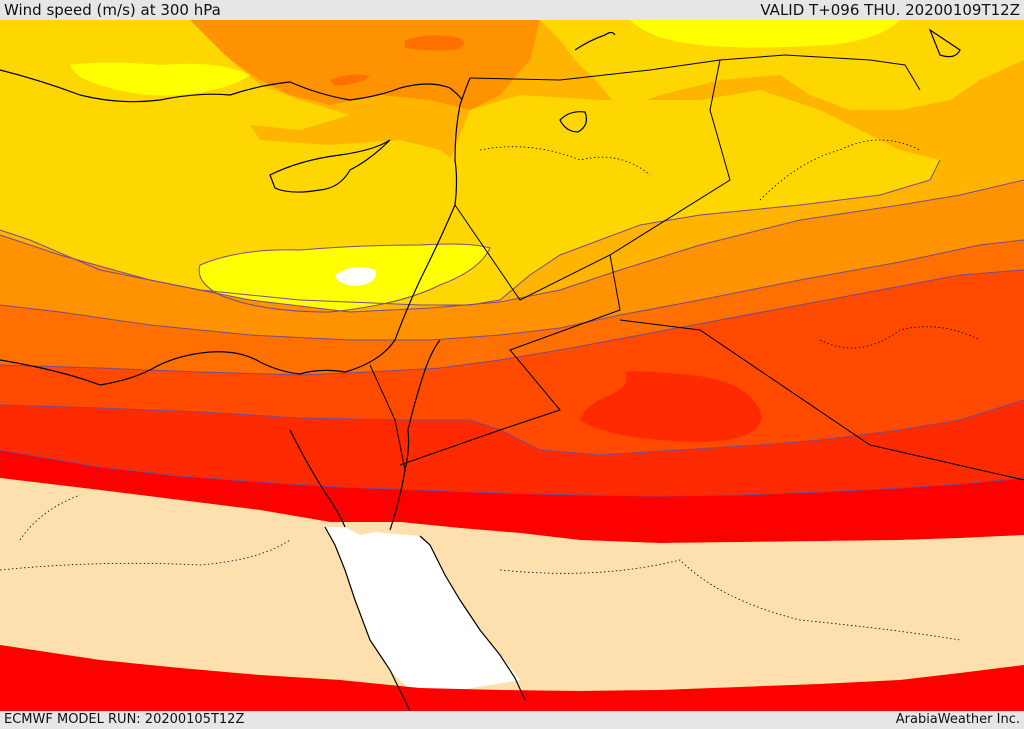 Image resolution: width=1024 pixels, height=729 pixels. Describe the element at coordinates (890, 10) in the screenshot. I see `valid-time: VALID T+096 THU. 20200109T12Z` at that location.